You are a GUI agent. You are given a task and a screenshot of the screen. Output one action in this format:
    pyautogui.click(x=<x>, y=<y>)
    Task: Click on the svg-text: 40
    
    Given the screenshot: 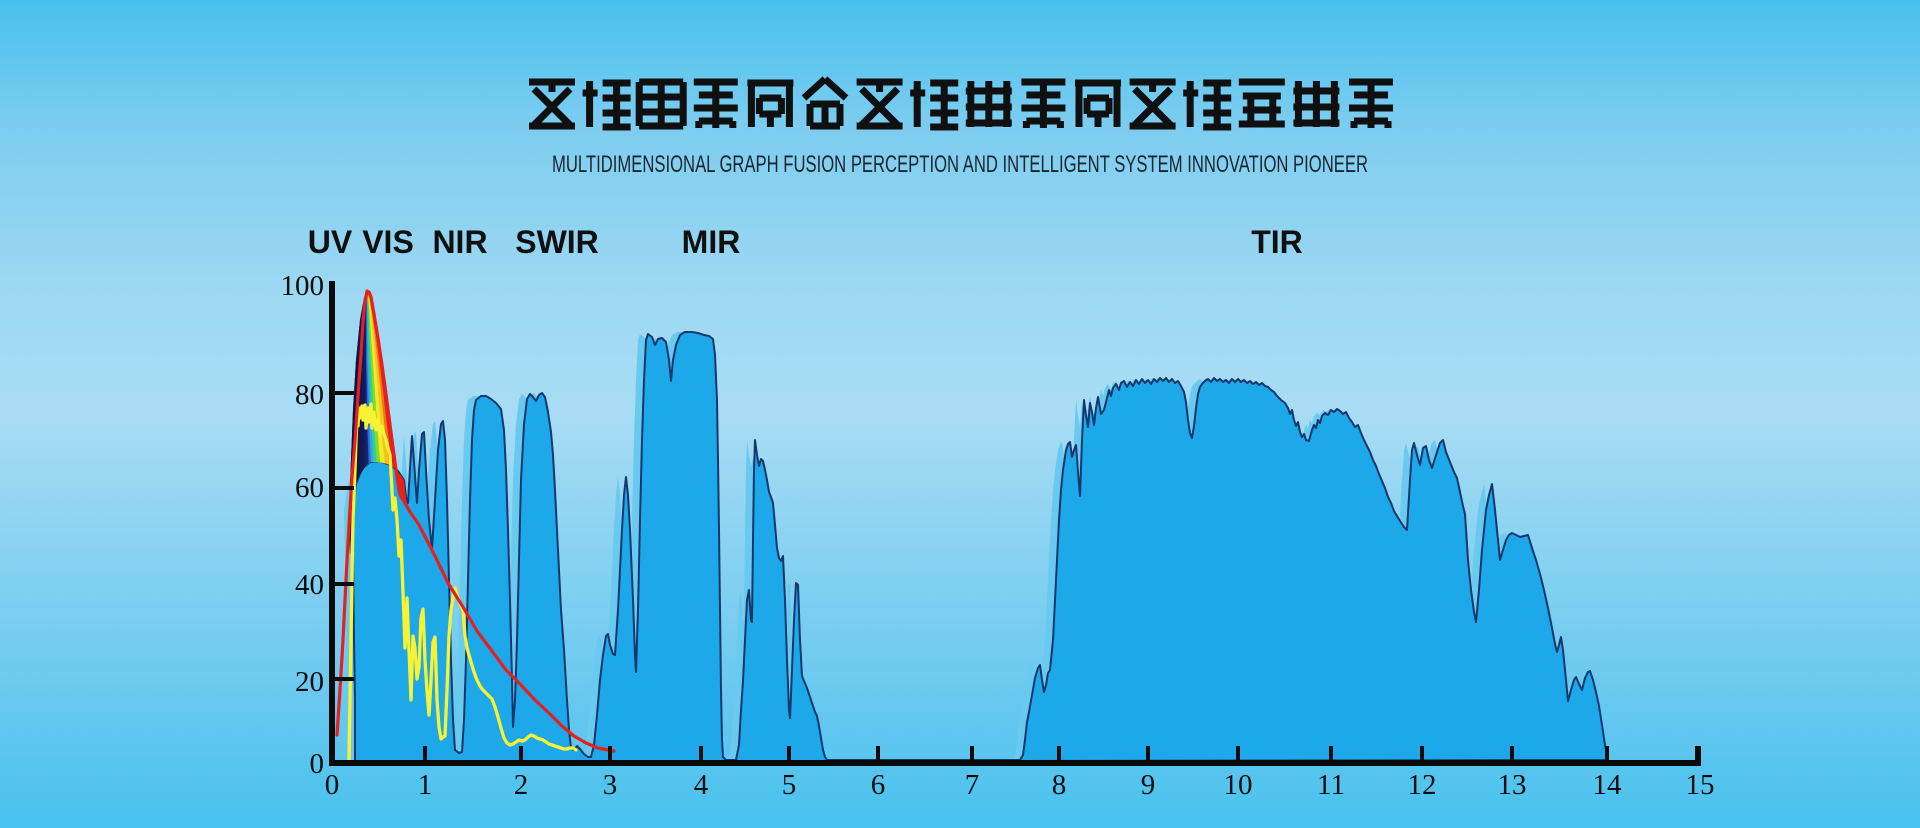 What is the action you would take?
    pyautogui.click(x=309, y=585)
    